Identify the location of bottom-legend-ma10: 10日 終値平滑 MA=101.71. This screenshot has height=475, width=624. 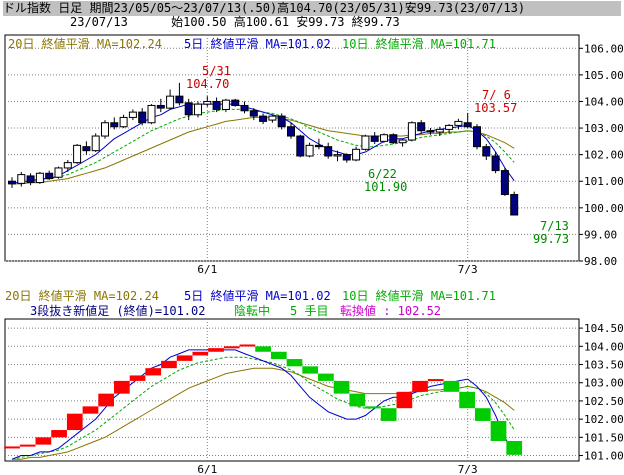
(419, 295).